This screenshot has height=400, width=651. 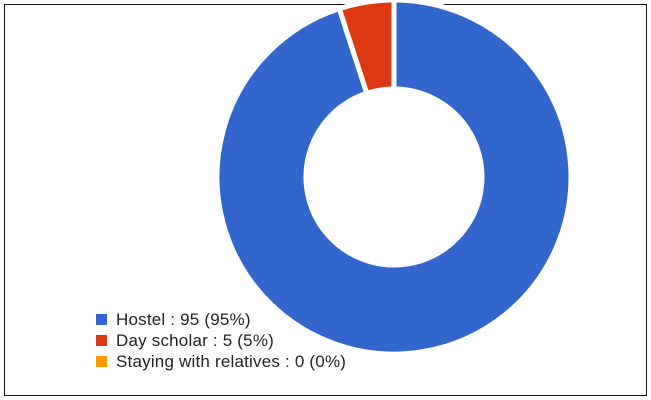 What do you see at coordinates (195, 340) in the screenshot?
I see `legend-label-day-scholar: Day scholar : 5 (5%)` at bounding box center [195, 340].